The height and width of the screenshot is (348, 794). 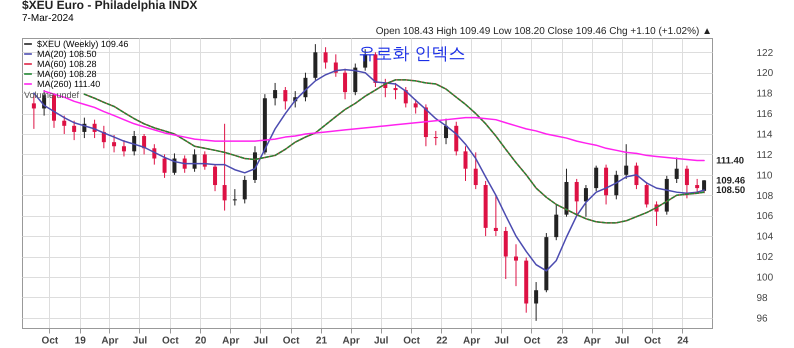 What do you see at coordinates (80, 341) in the screenshot?
I see `x-tick-label: 19` at bounding box center [80, 341].